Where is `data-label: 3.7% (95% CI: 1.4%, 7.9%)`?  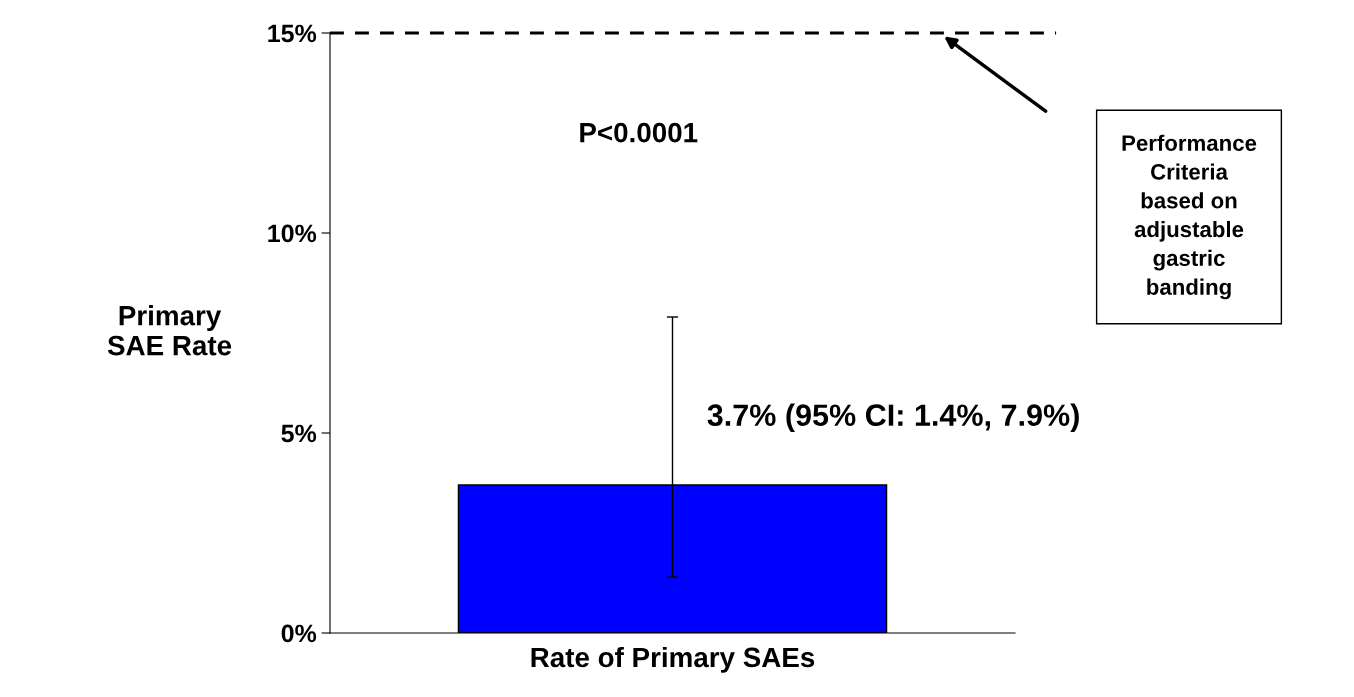 data-label: 3.7% (95% CI: 1.4%, 7.9%) is located at coordinates (893, 418).